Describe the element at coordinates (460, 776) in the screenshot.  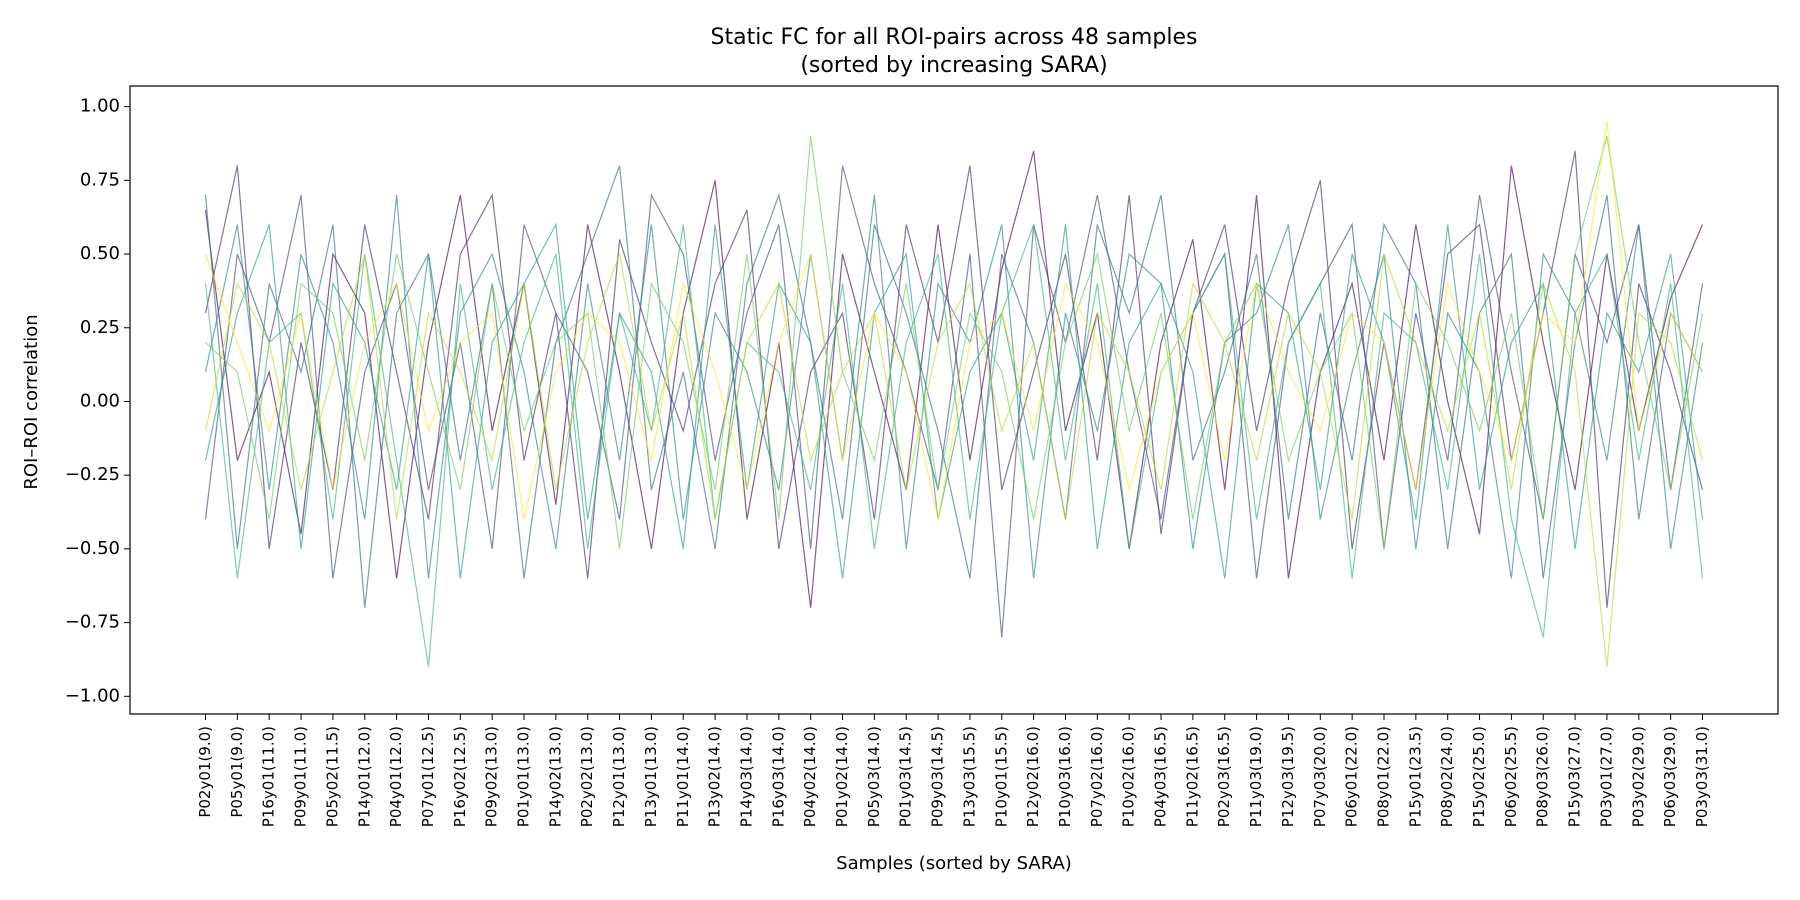
I see `x-tick-label: P16y02(12.5)` at that location.